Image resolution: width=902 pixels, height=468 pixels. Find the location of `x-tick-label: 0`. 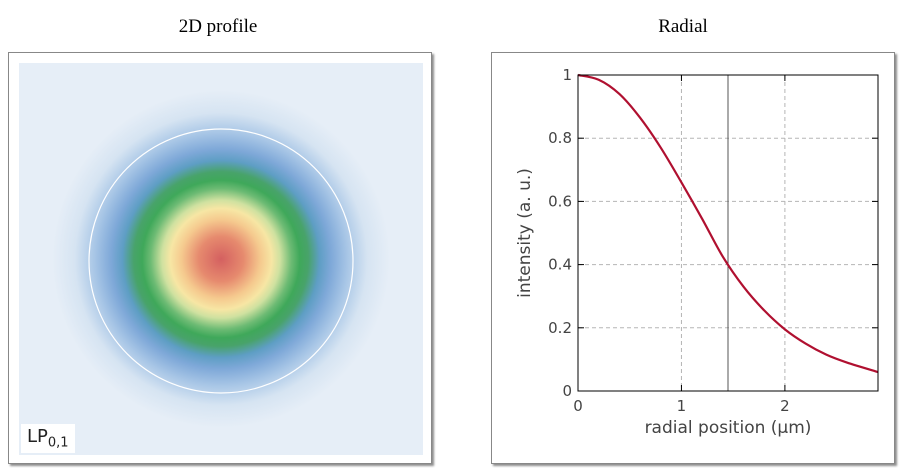

x-tick-label: 0 is located at coordinates (578, 406).